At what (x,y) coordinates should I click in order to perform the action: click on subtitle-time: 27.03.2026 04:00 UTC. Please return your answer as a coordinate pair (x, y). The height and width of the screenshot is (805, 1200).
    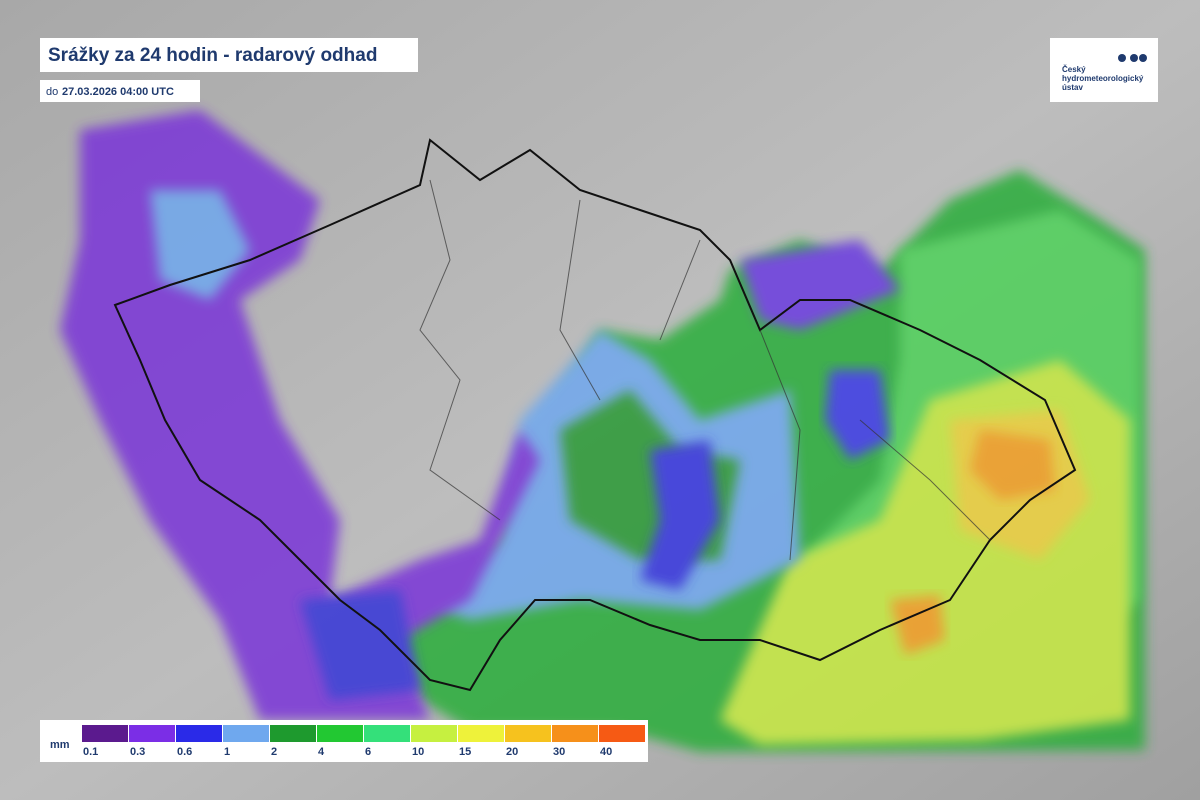
    Looking at the image, I should click on (118, 92).